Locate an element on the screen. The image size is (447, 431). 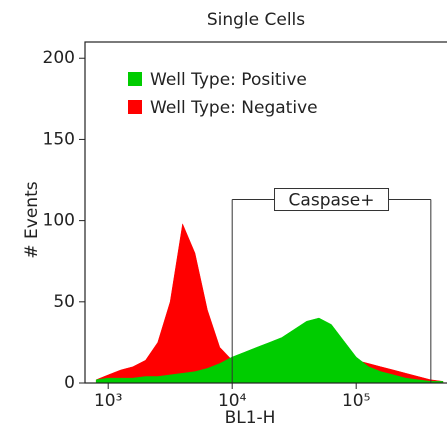
gate-label-box is located at coordinates (332, 200).